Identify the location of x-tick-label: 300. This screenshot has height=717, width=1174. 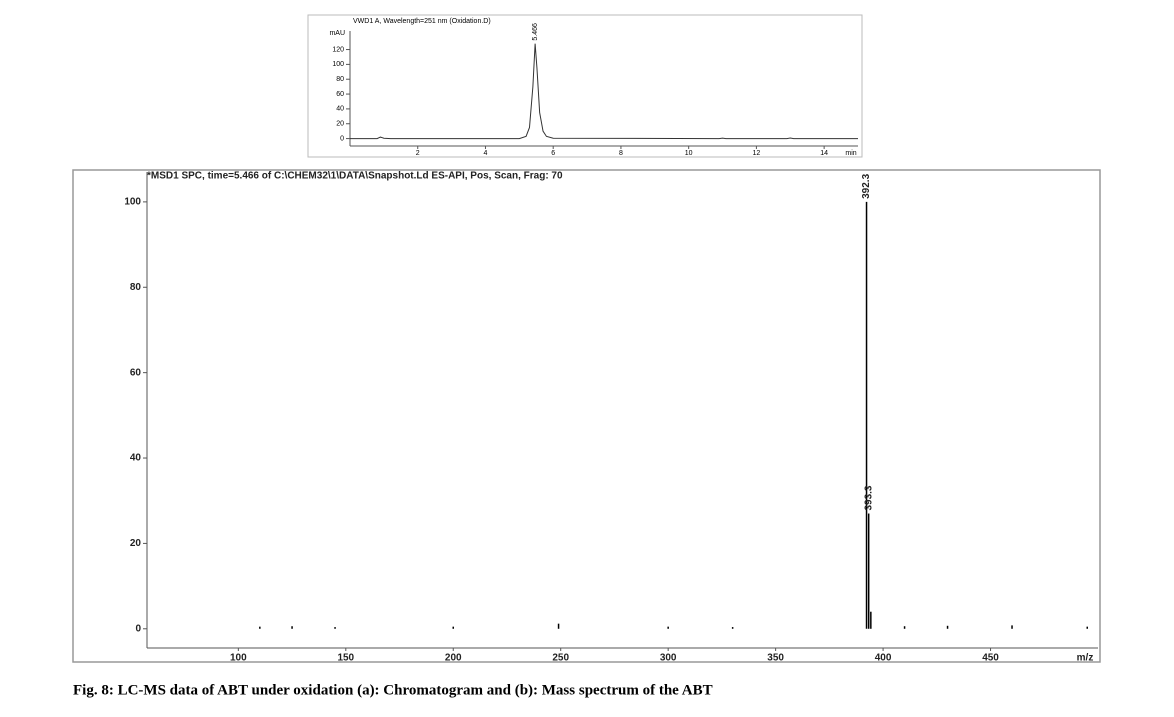
(668, 658).